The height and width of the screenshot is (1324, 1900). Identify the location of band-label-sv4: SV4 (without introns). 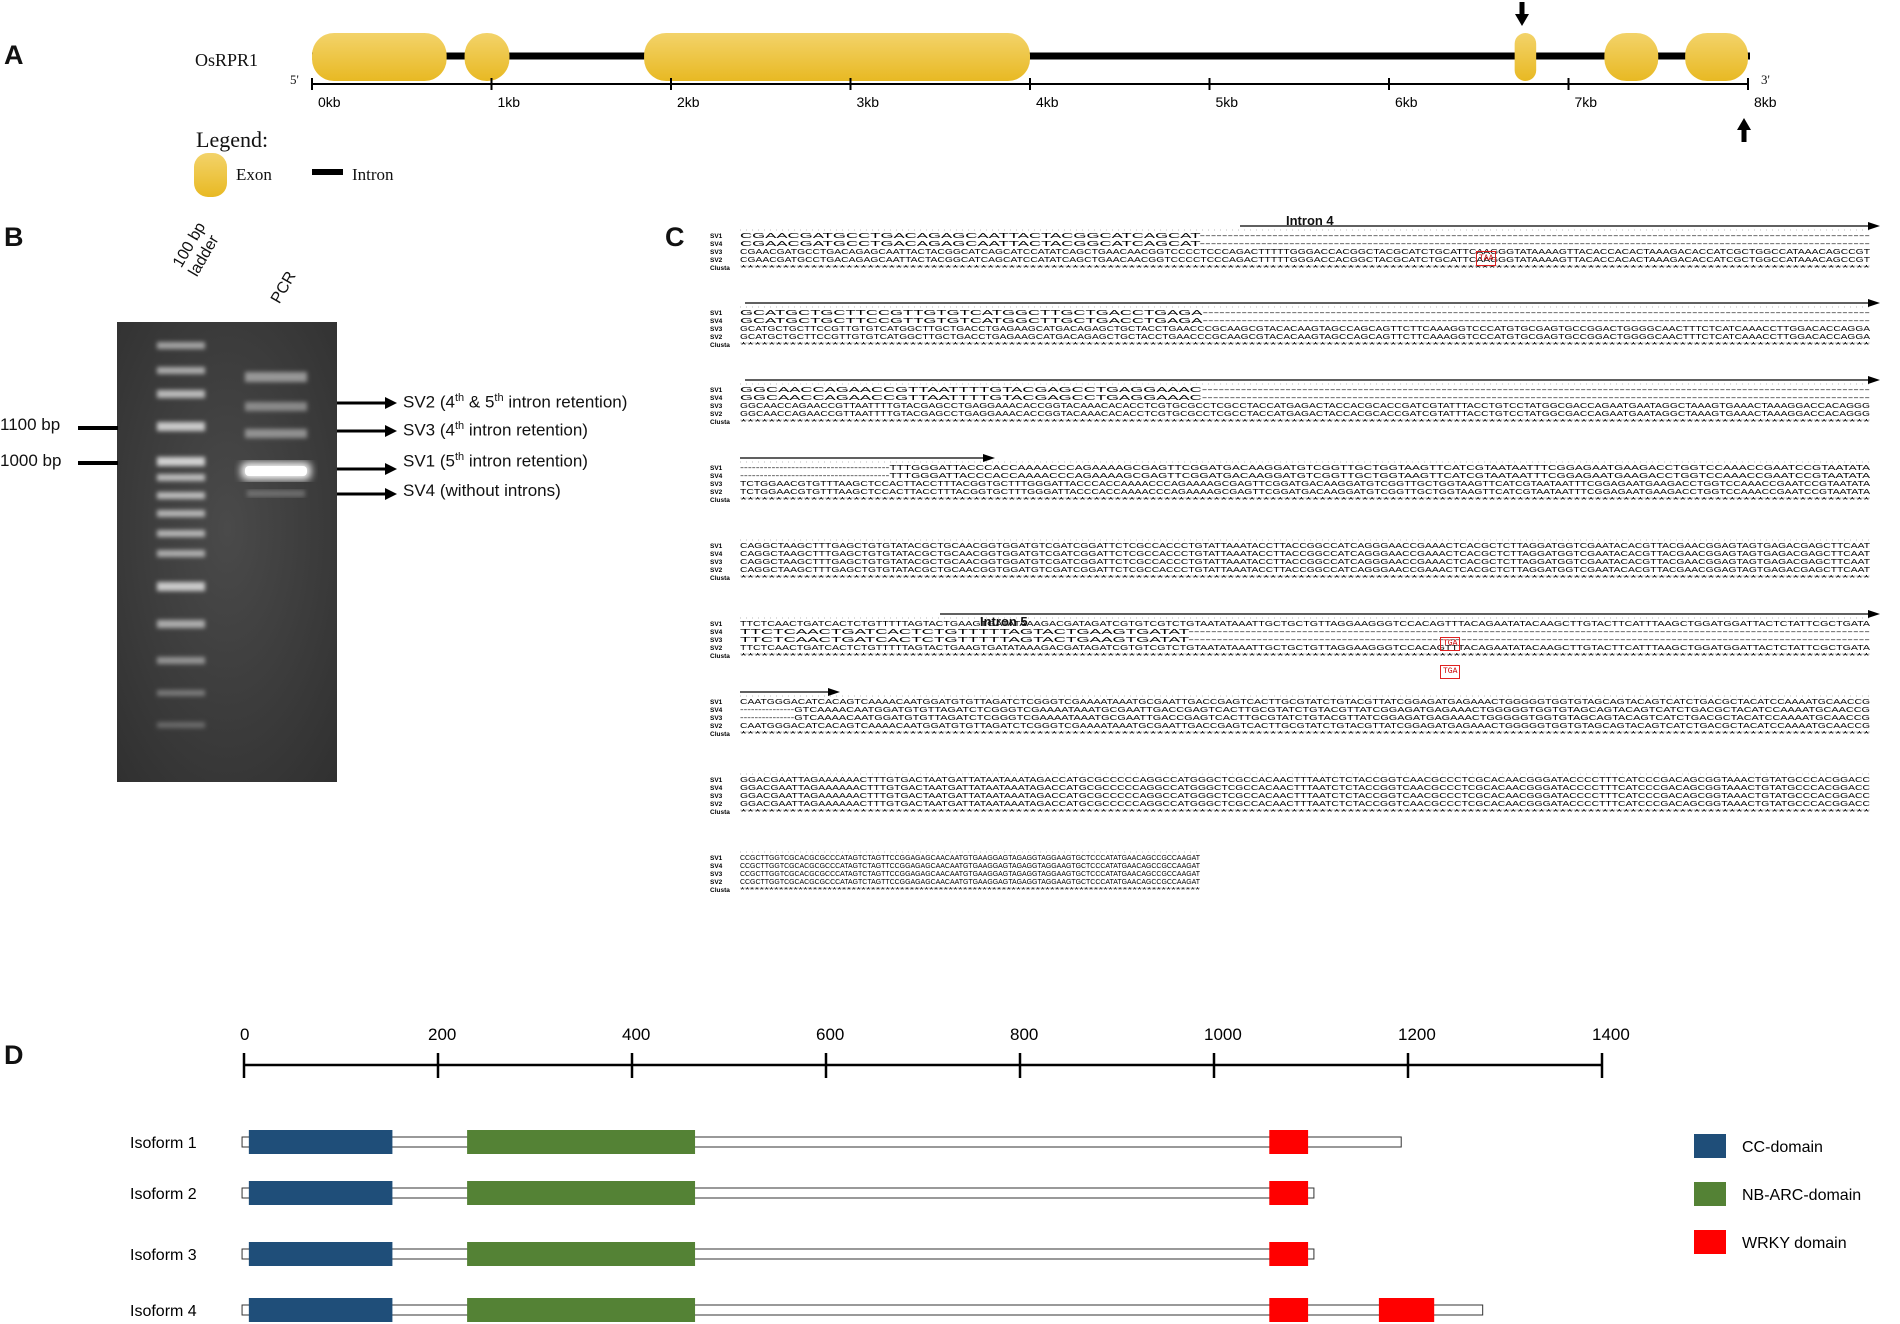
(482, 490).